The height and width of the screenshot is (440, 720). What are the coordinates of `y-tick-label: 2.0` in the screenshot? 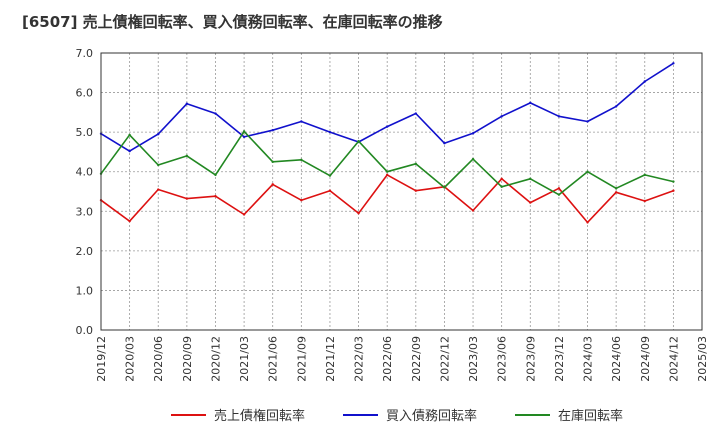 It's located at (85, 251).